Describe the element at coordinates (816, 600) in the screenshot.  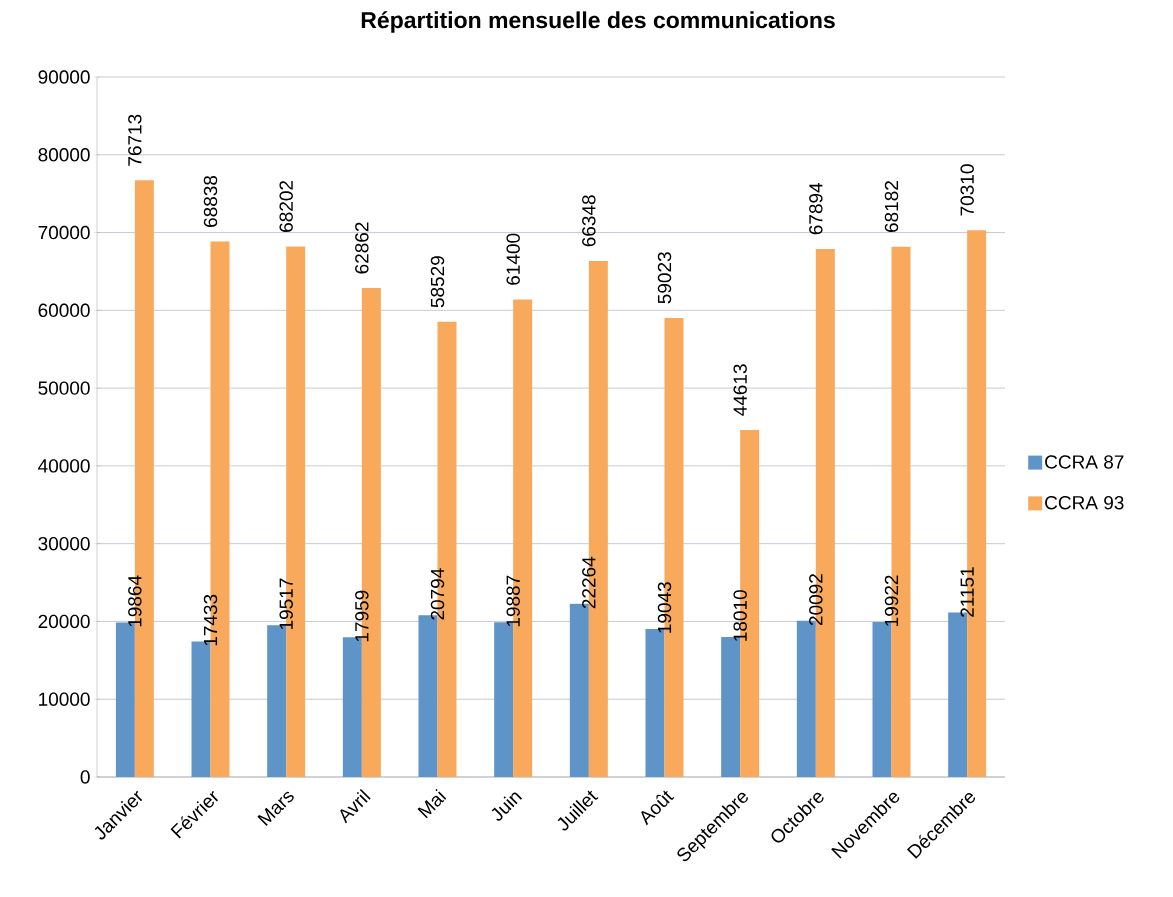
I see `data-label: 20092` at that location.